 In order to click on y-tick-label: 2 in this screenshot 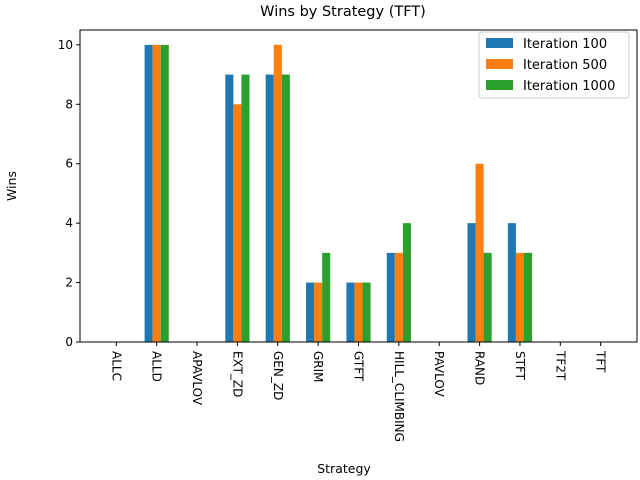, I will do `click(69, 283)`.